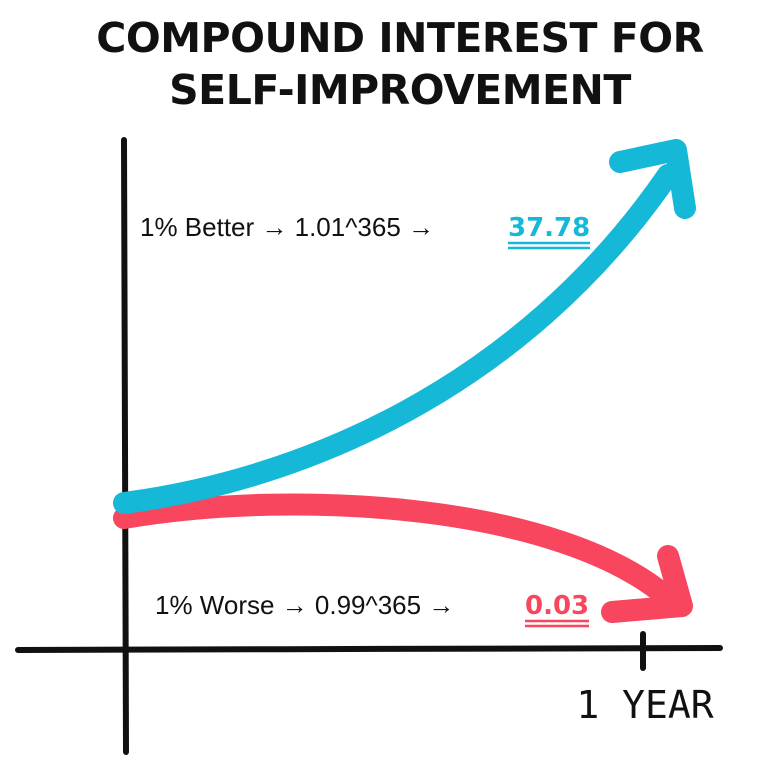 Image resolution: width=762 pixels, height=772 pixels. What do you see at coordinates (400, 90) in the screenshot?
I see `chart-title-line-2: SELF-IMPROVEMENT` at bounding box center [400, 90].